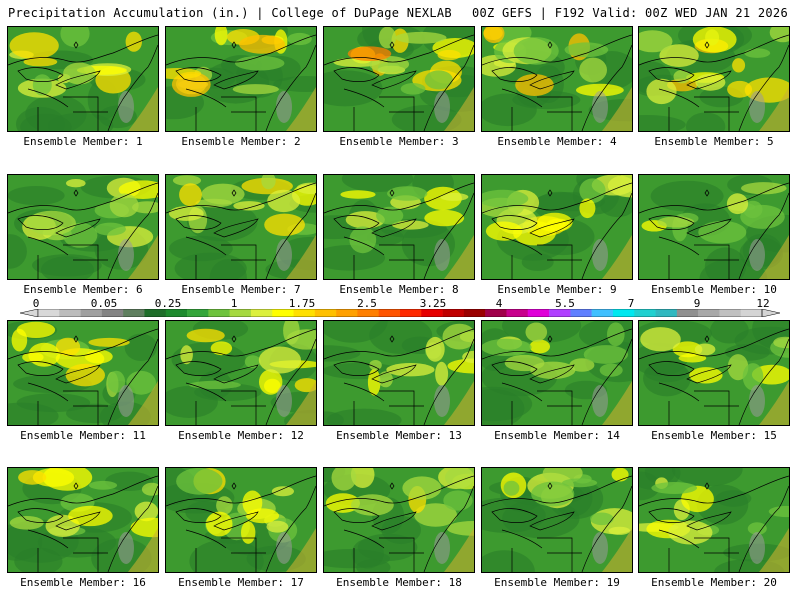 The width and height of the screenshot is (800, 600). What do you see at coordinates (36, 303) in the screenshot?
I see `colorbar-tick-label: 0` at bounding box center [36, 303].